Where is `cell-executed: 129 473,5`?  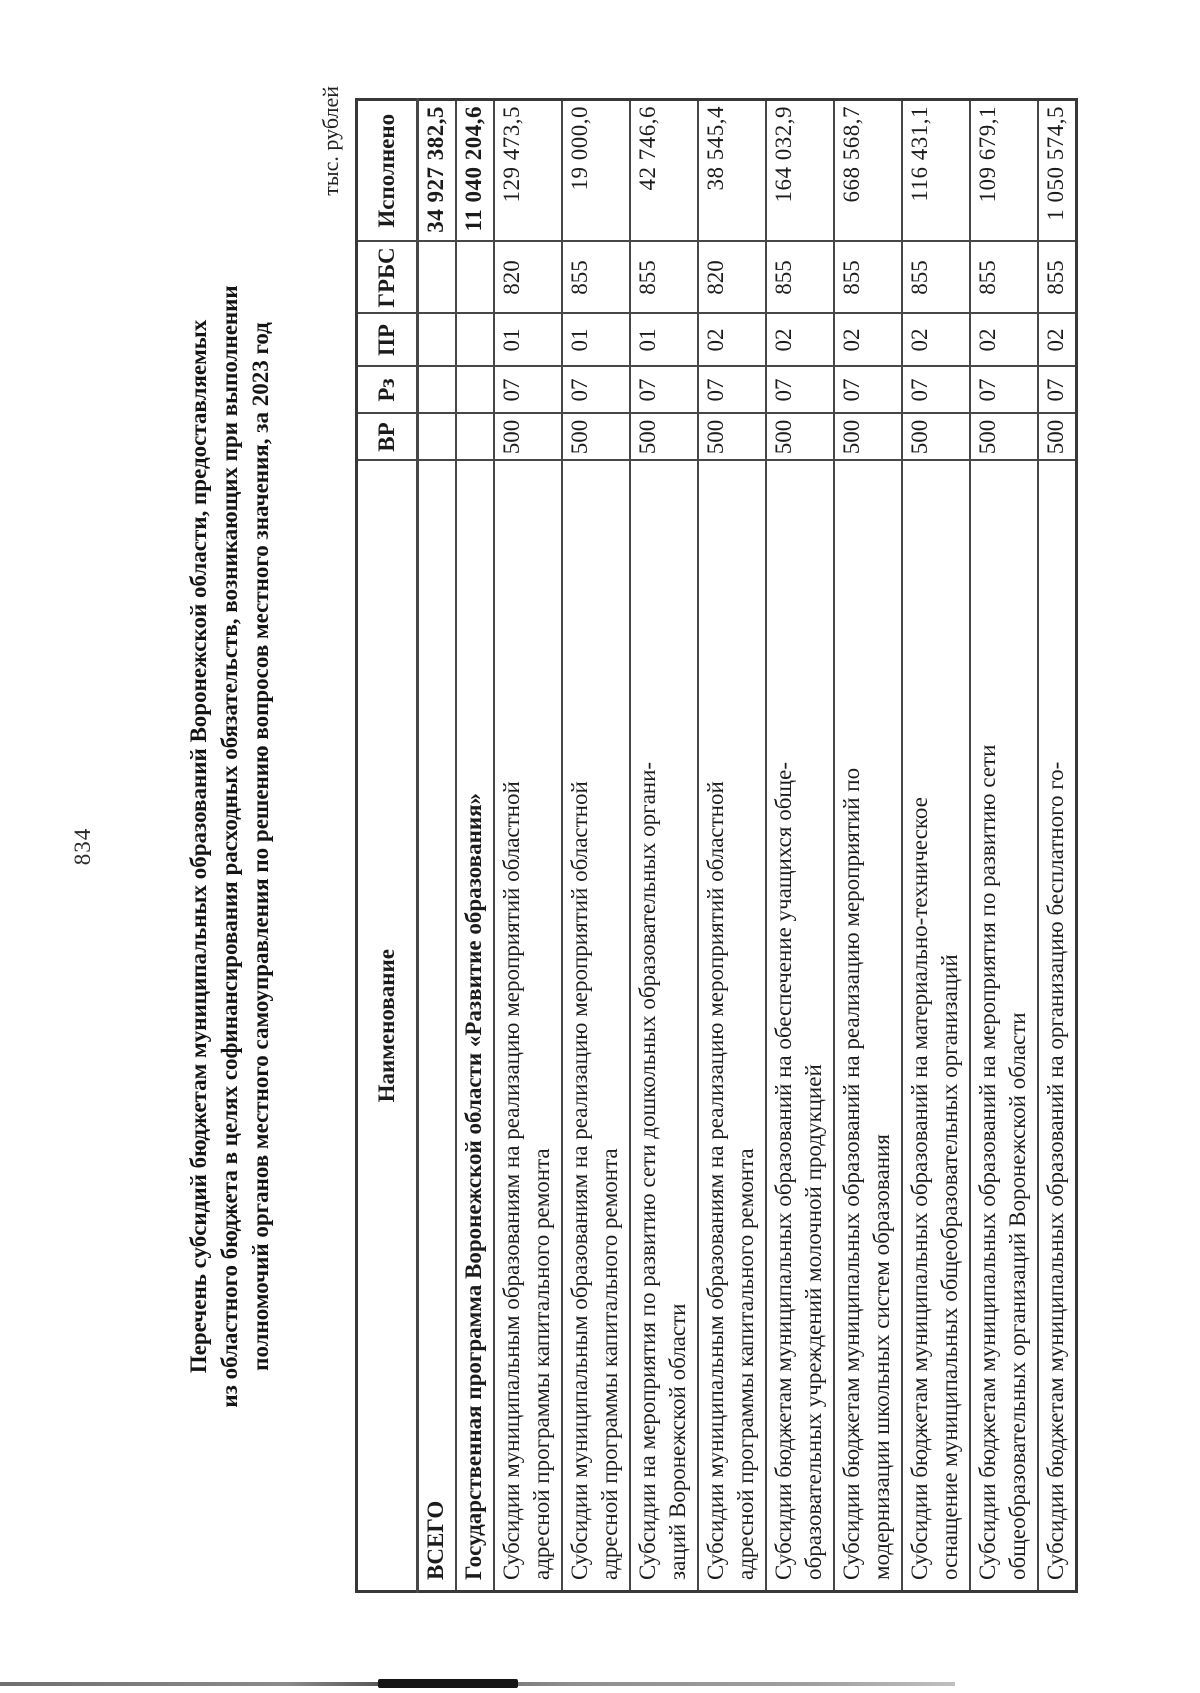
cell-executed: 129 473,5 is located at coordinates (528, 170).